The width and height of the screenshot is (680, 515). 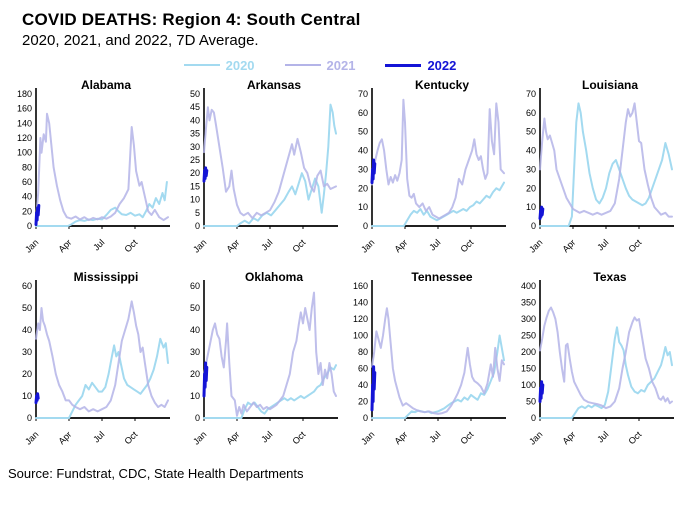 What do you see at coordinates (528, 369) in the screenshot?
I see `y-axis-tick-label: 150` at bounding box center [528, 369].